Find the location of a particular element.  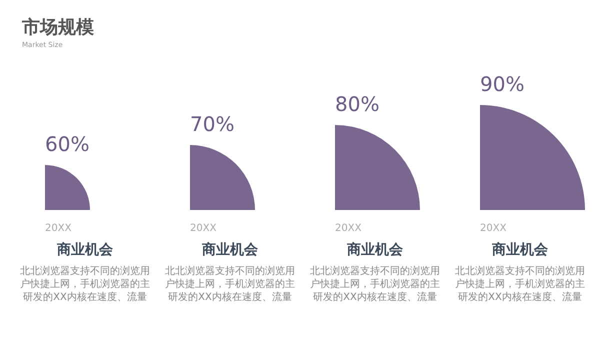

data-label: 70% is located at coordinates (212, 124).